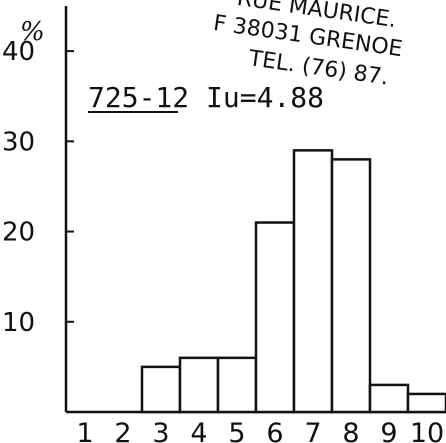 The width and height of the screenshot is (446, 443). I want to click on x-tick-label: 6, so click(274, 430).